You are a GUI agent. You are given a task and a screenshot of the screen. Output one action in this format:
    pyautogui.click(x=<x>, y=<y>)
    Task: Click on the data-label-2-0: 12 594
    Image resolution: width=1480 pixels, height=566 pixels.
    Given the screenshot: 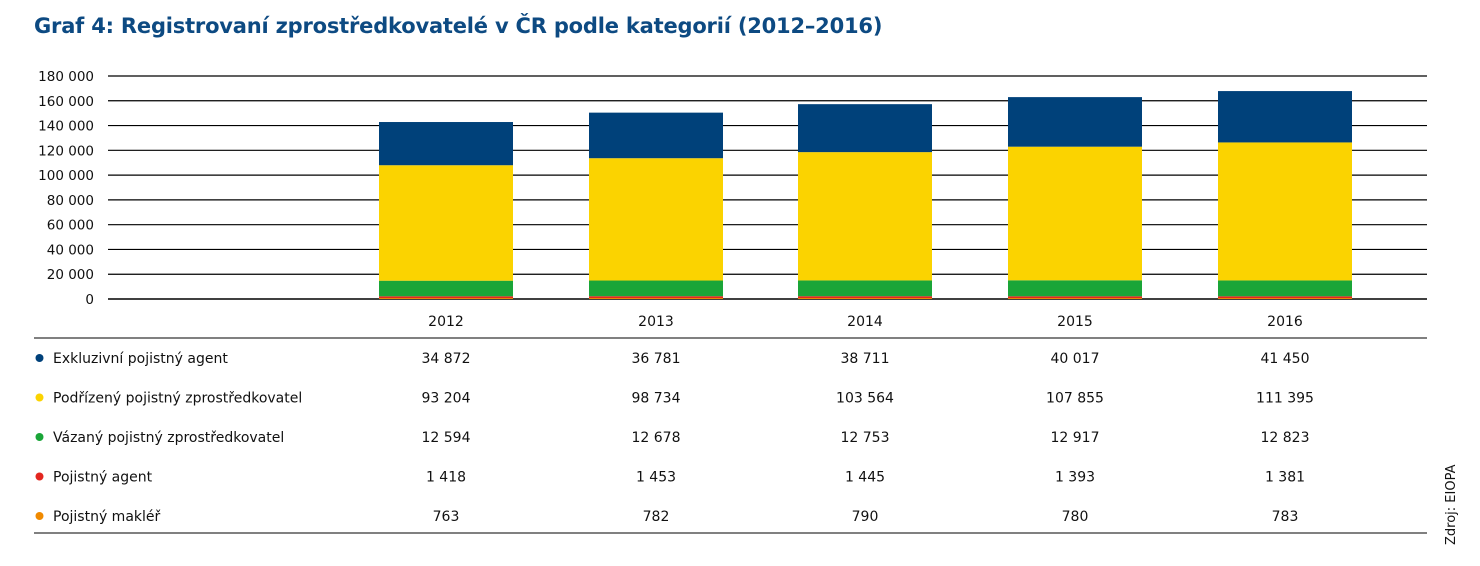 What is the action you would take?
    pyautogui.click(x=446, y=438)
    